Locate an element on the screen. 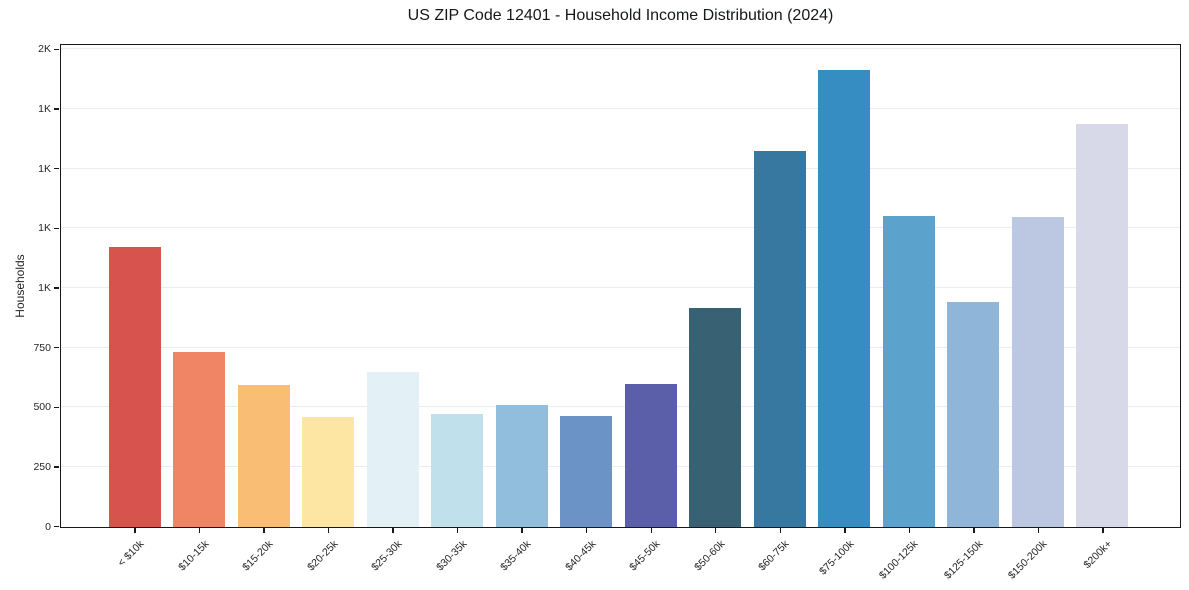 This screenshot has width=1189, height=590. y-tick-label: 2K is located at coordinates (44, 49).